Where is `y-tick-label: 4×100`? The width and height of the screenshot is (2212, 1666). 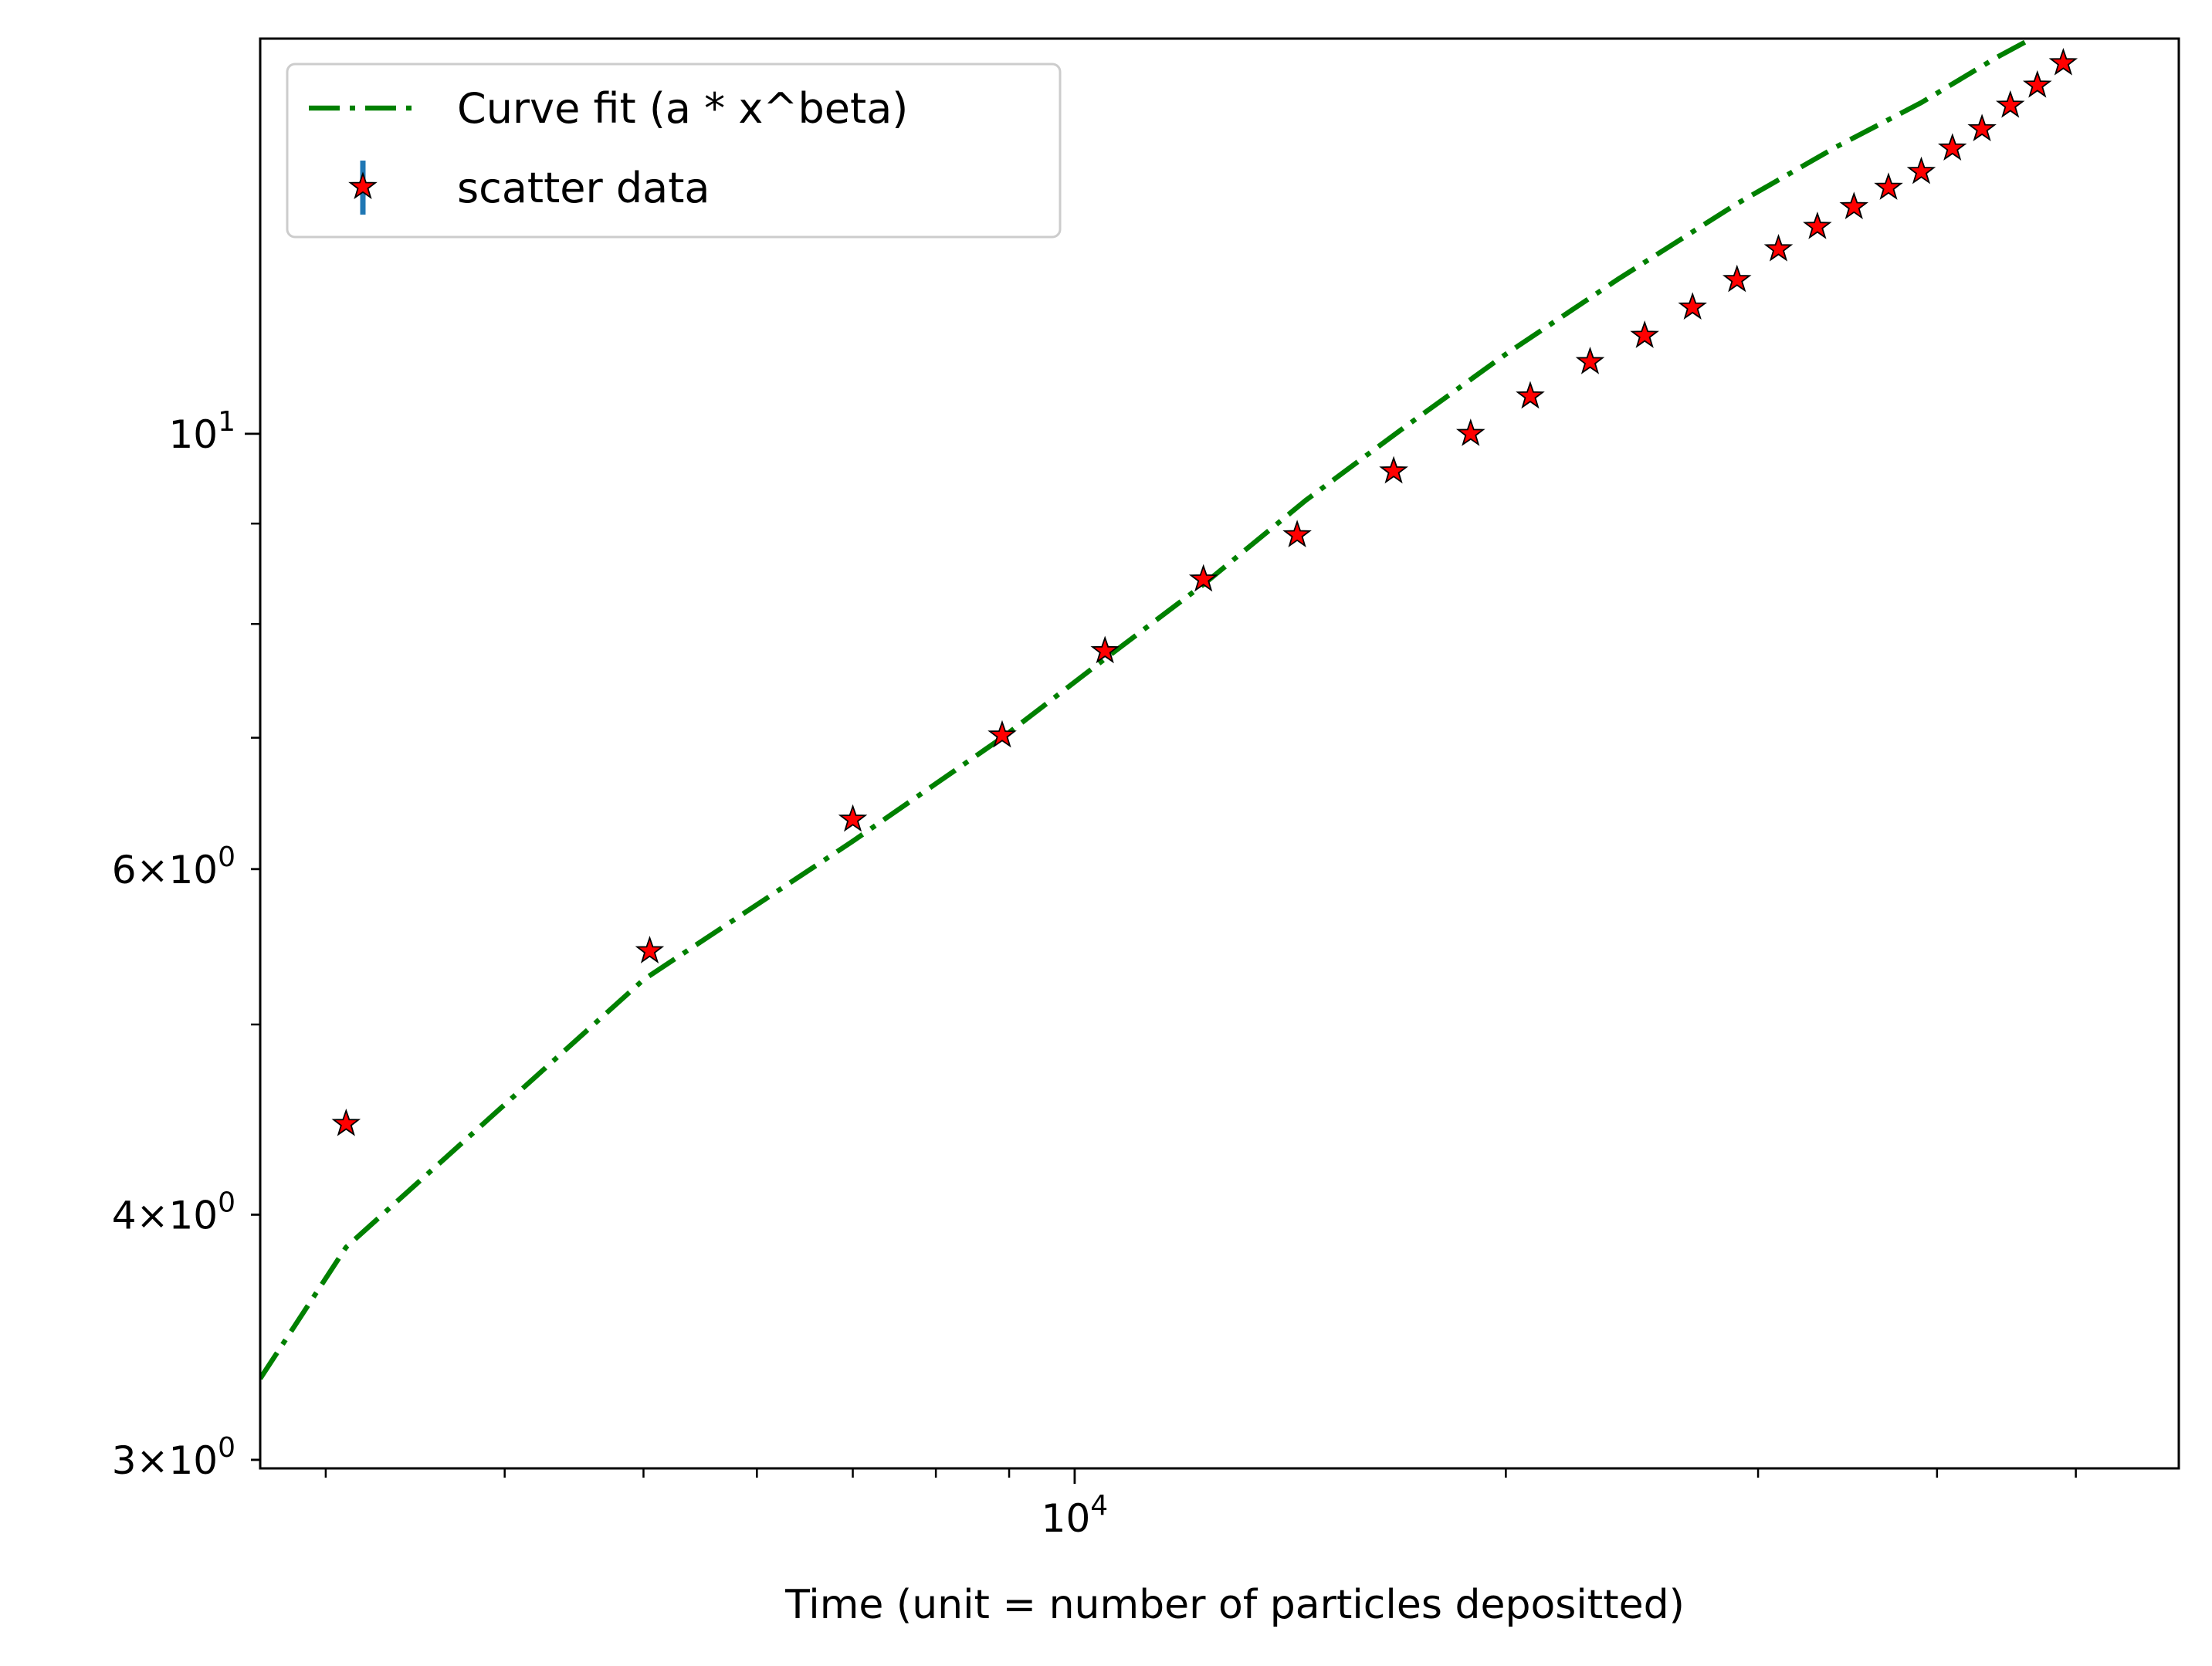
y-tick-label: 4×100 is located at coordinates (173, 1213).